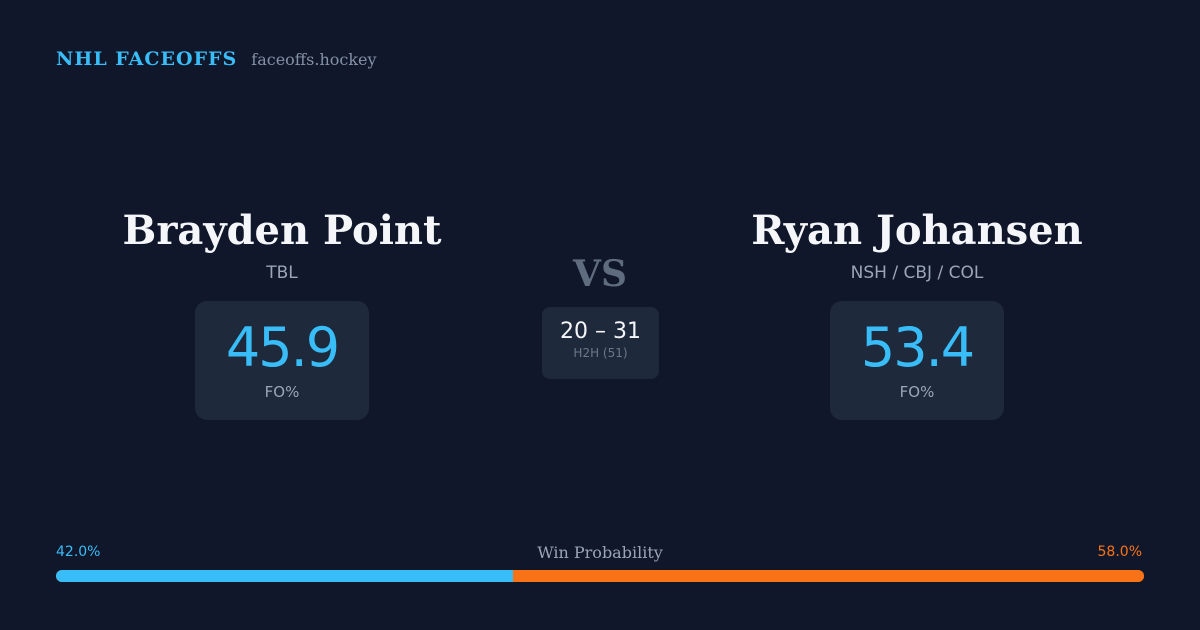 Image resolution: width=1200 pixels, height=630 pixels. Describe the element at coordinates (282, 273) in the screenshot. I see `player-left-team: TBL` at that location.